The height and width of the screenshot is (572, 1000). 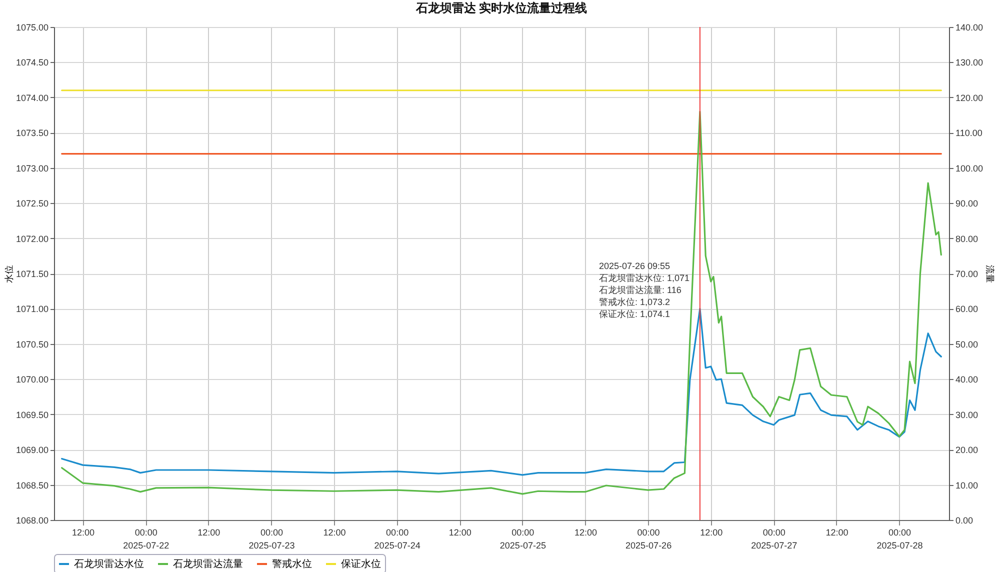 I want to click on x-tick-label: 00:00 2025-07-28, so click(x=899, y=539).